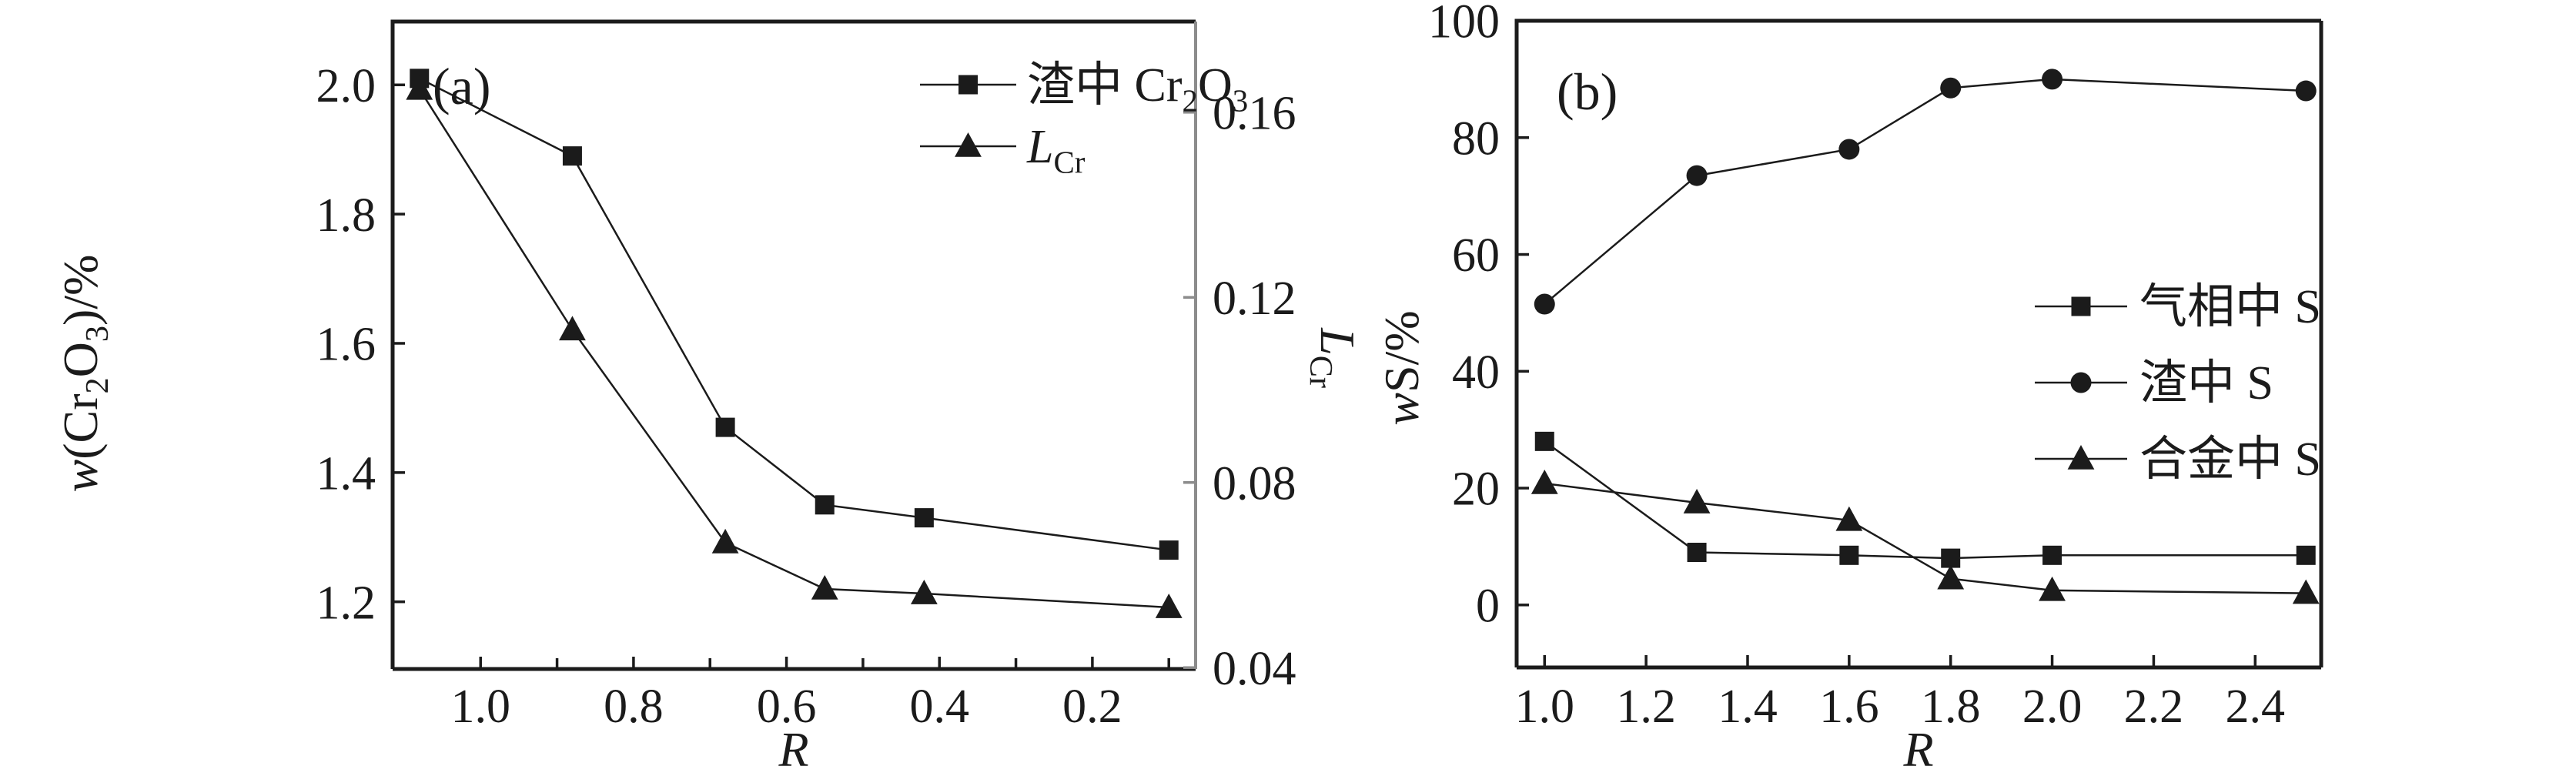 The image size is (2576, 776). What do you see at coordinates (1476, 490) in the screenshot?
I see `panel-b-y-tick-label: 20` at bounding box center [1476, 490].